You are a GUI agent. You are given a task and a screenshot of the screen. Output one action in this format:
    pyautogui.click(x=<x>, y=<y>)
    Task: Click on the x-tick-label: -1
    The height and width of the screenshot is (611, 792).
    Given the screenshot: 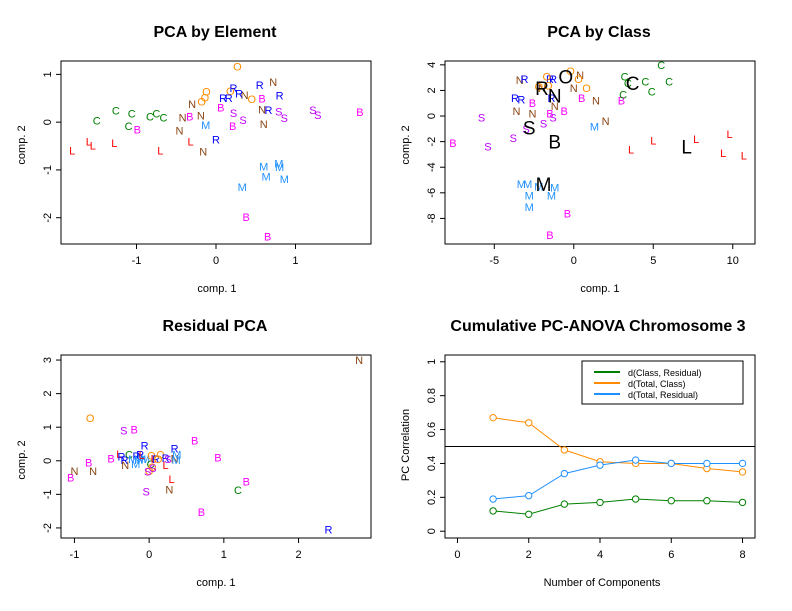 What is the action you would take?
    pyautogui.click(x=137, y=261)
    